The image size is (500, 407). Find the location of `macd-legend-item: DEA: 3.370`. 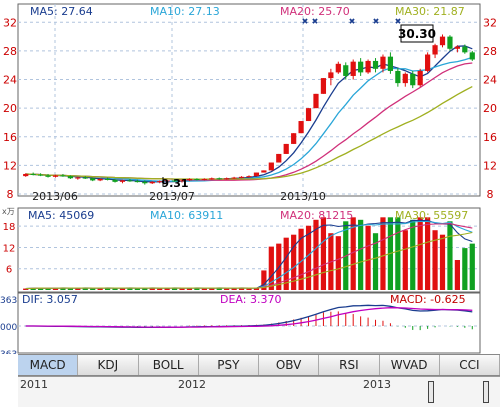

macd-legend-item: DEA: 3.370 is located at coordinates (250, 299).